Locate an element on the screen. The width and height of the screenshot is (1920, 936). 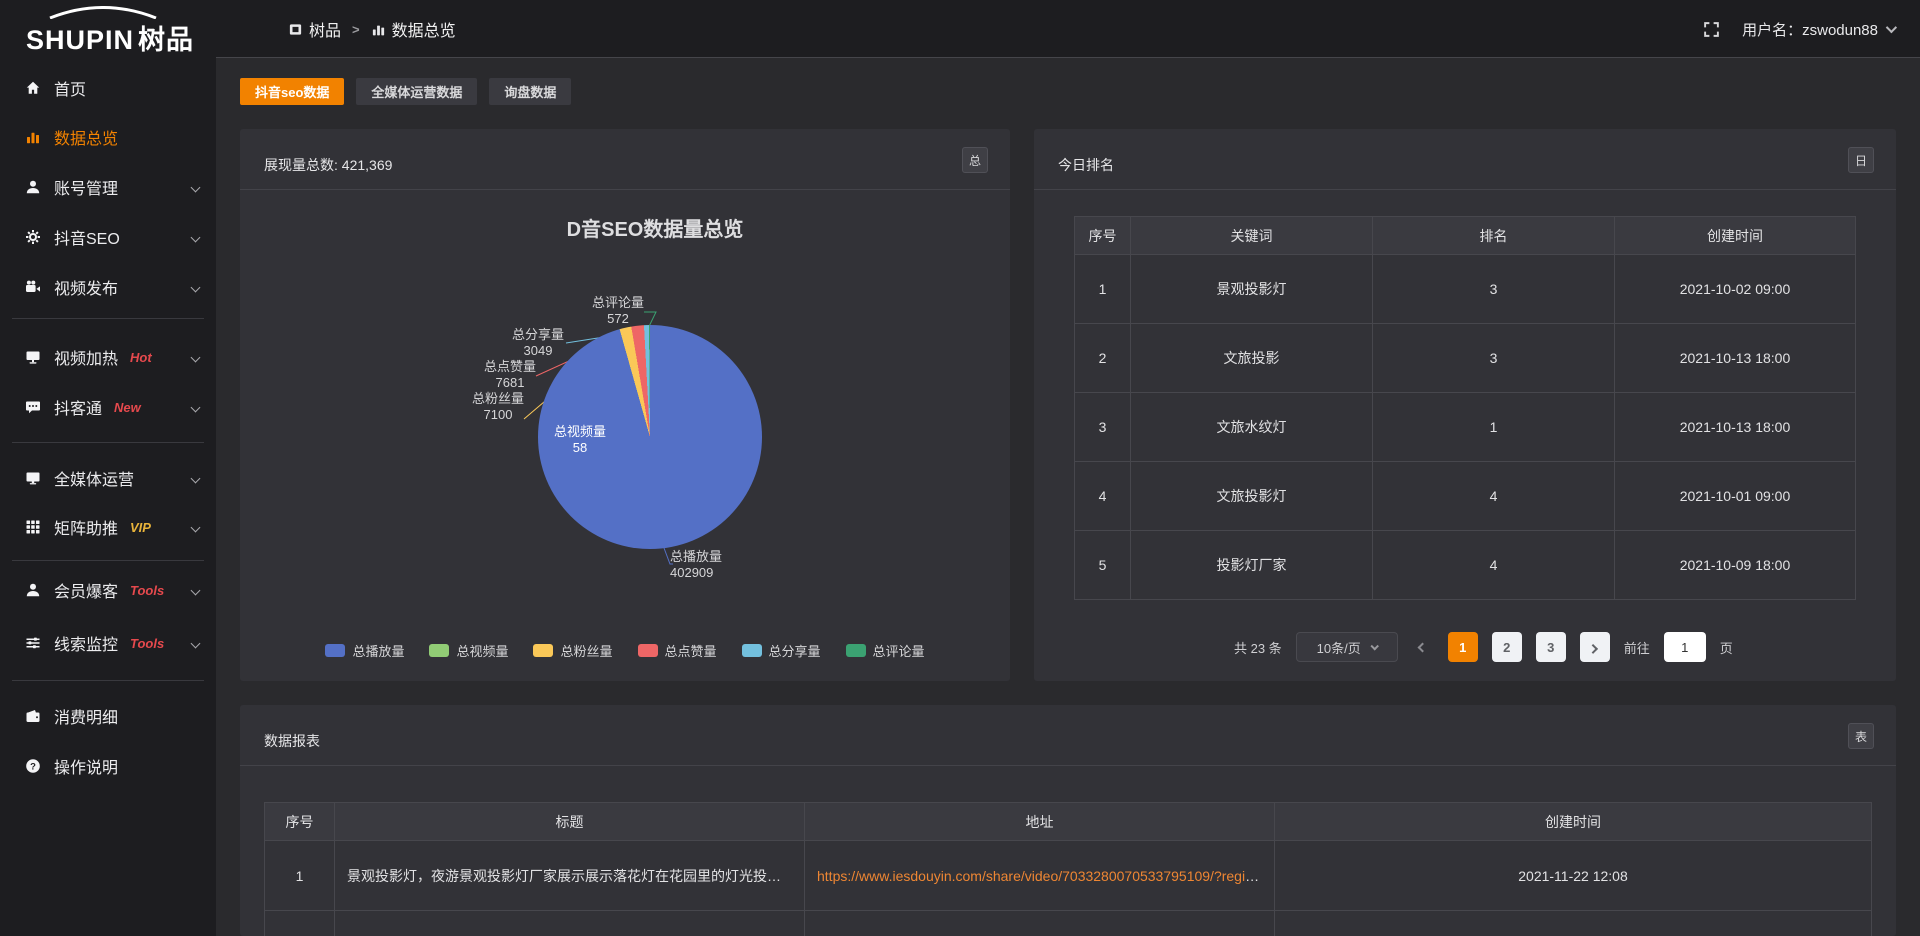
sidebar-item-account: 账号管理 is located at coordinates (108, 187).